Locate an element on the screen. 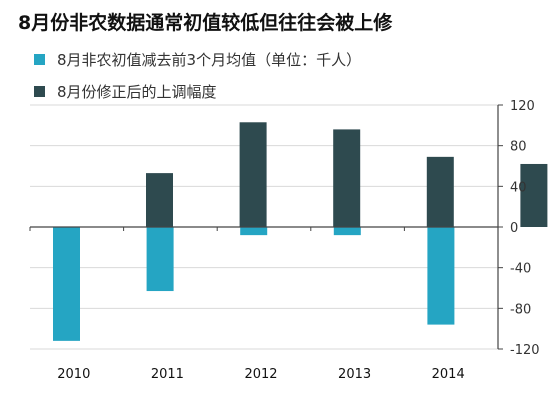 This screenshot has width=560, height=420. bar-initial-2010 is located at coordinates (66, 284).